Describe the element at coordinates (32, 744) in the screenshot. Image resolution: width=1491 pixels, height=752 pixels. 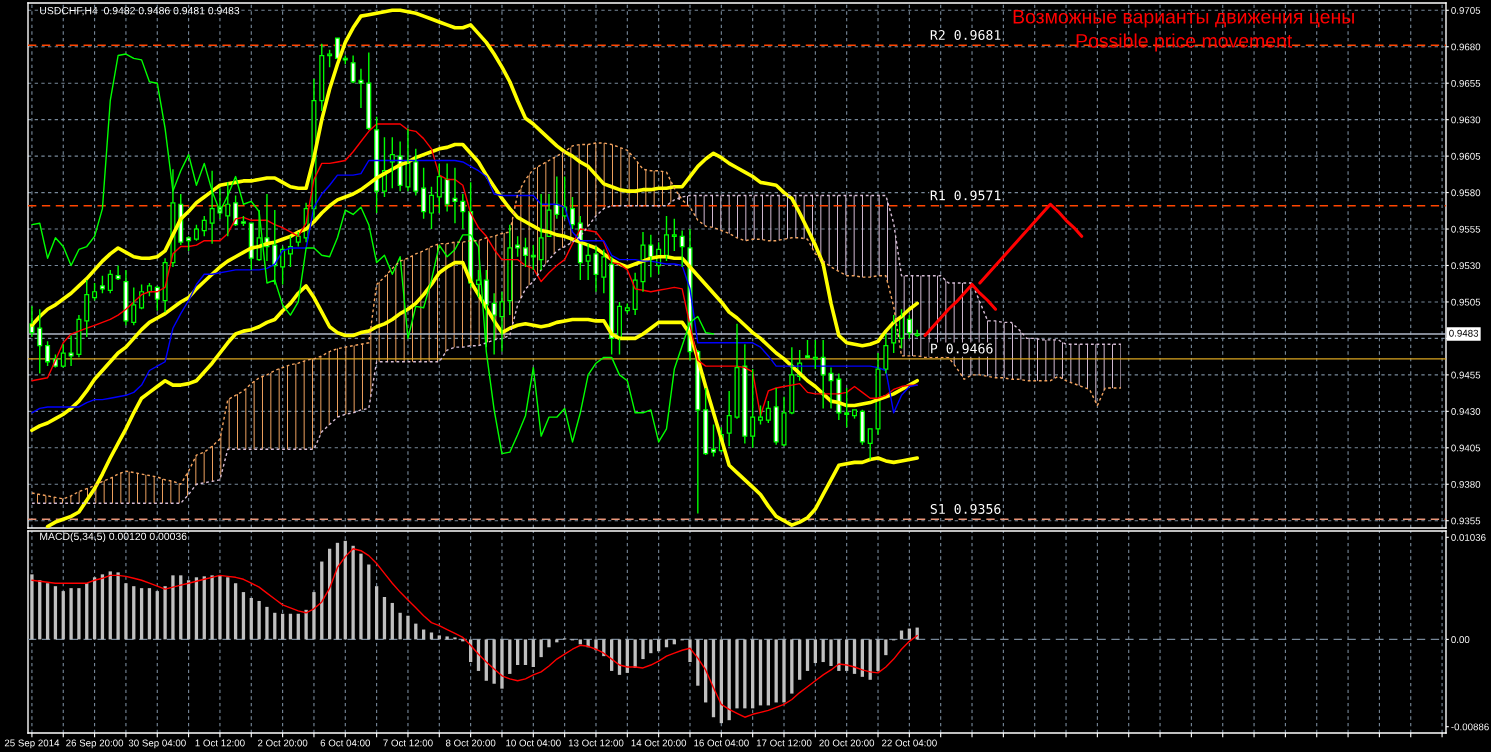
I see `x-tick-label: 25 Sep 2014` at that location.